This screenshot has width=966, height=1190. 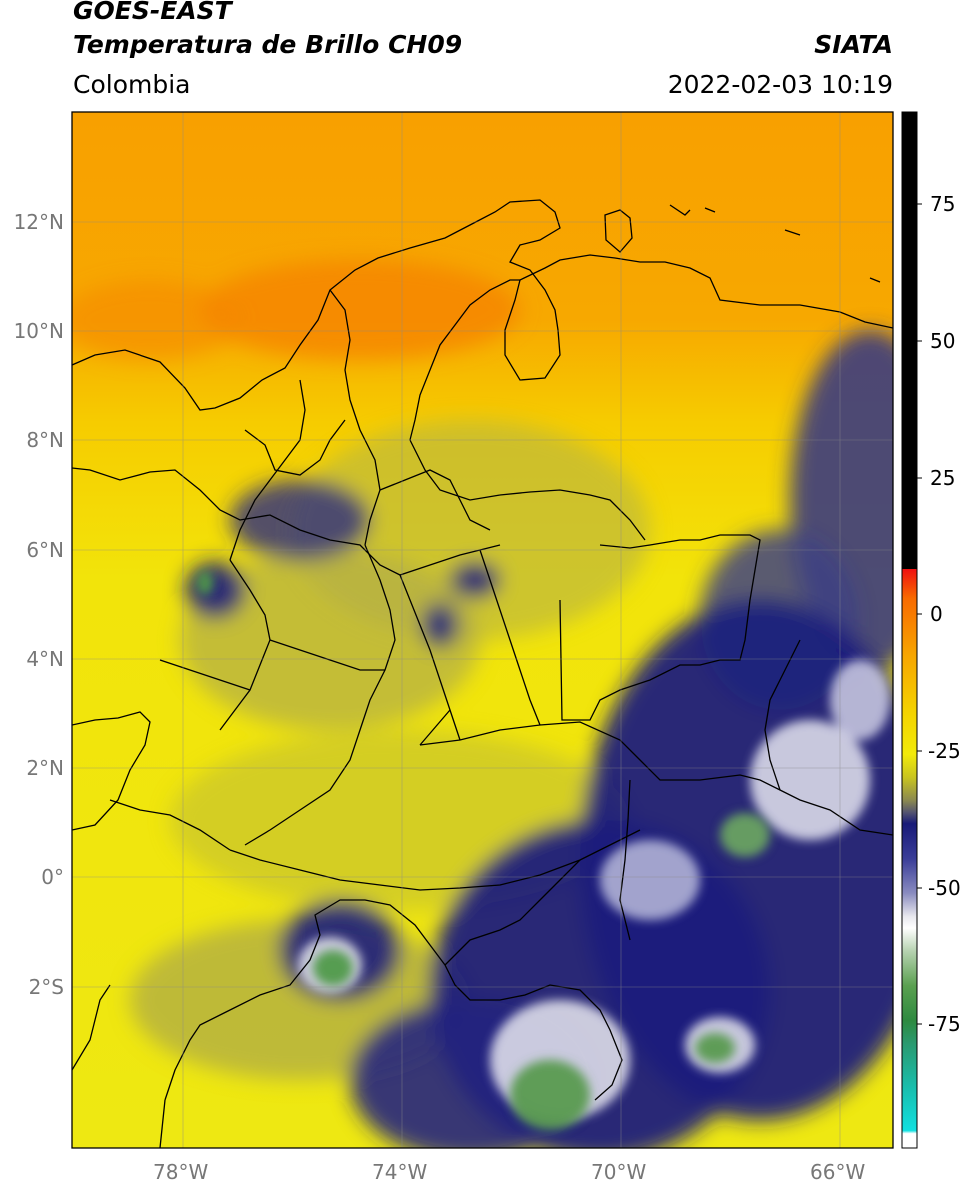 What do you see at coordinates (936, 614) in the screenshot?
I see `colorbar-label-0: 0` at bounding box center [936, 614].